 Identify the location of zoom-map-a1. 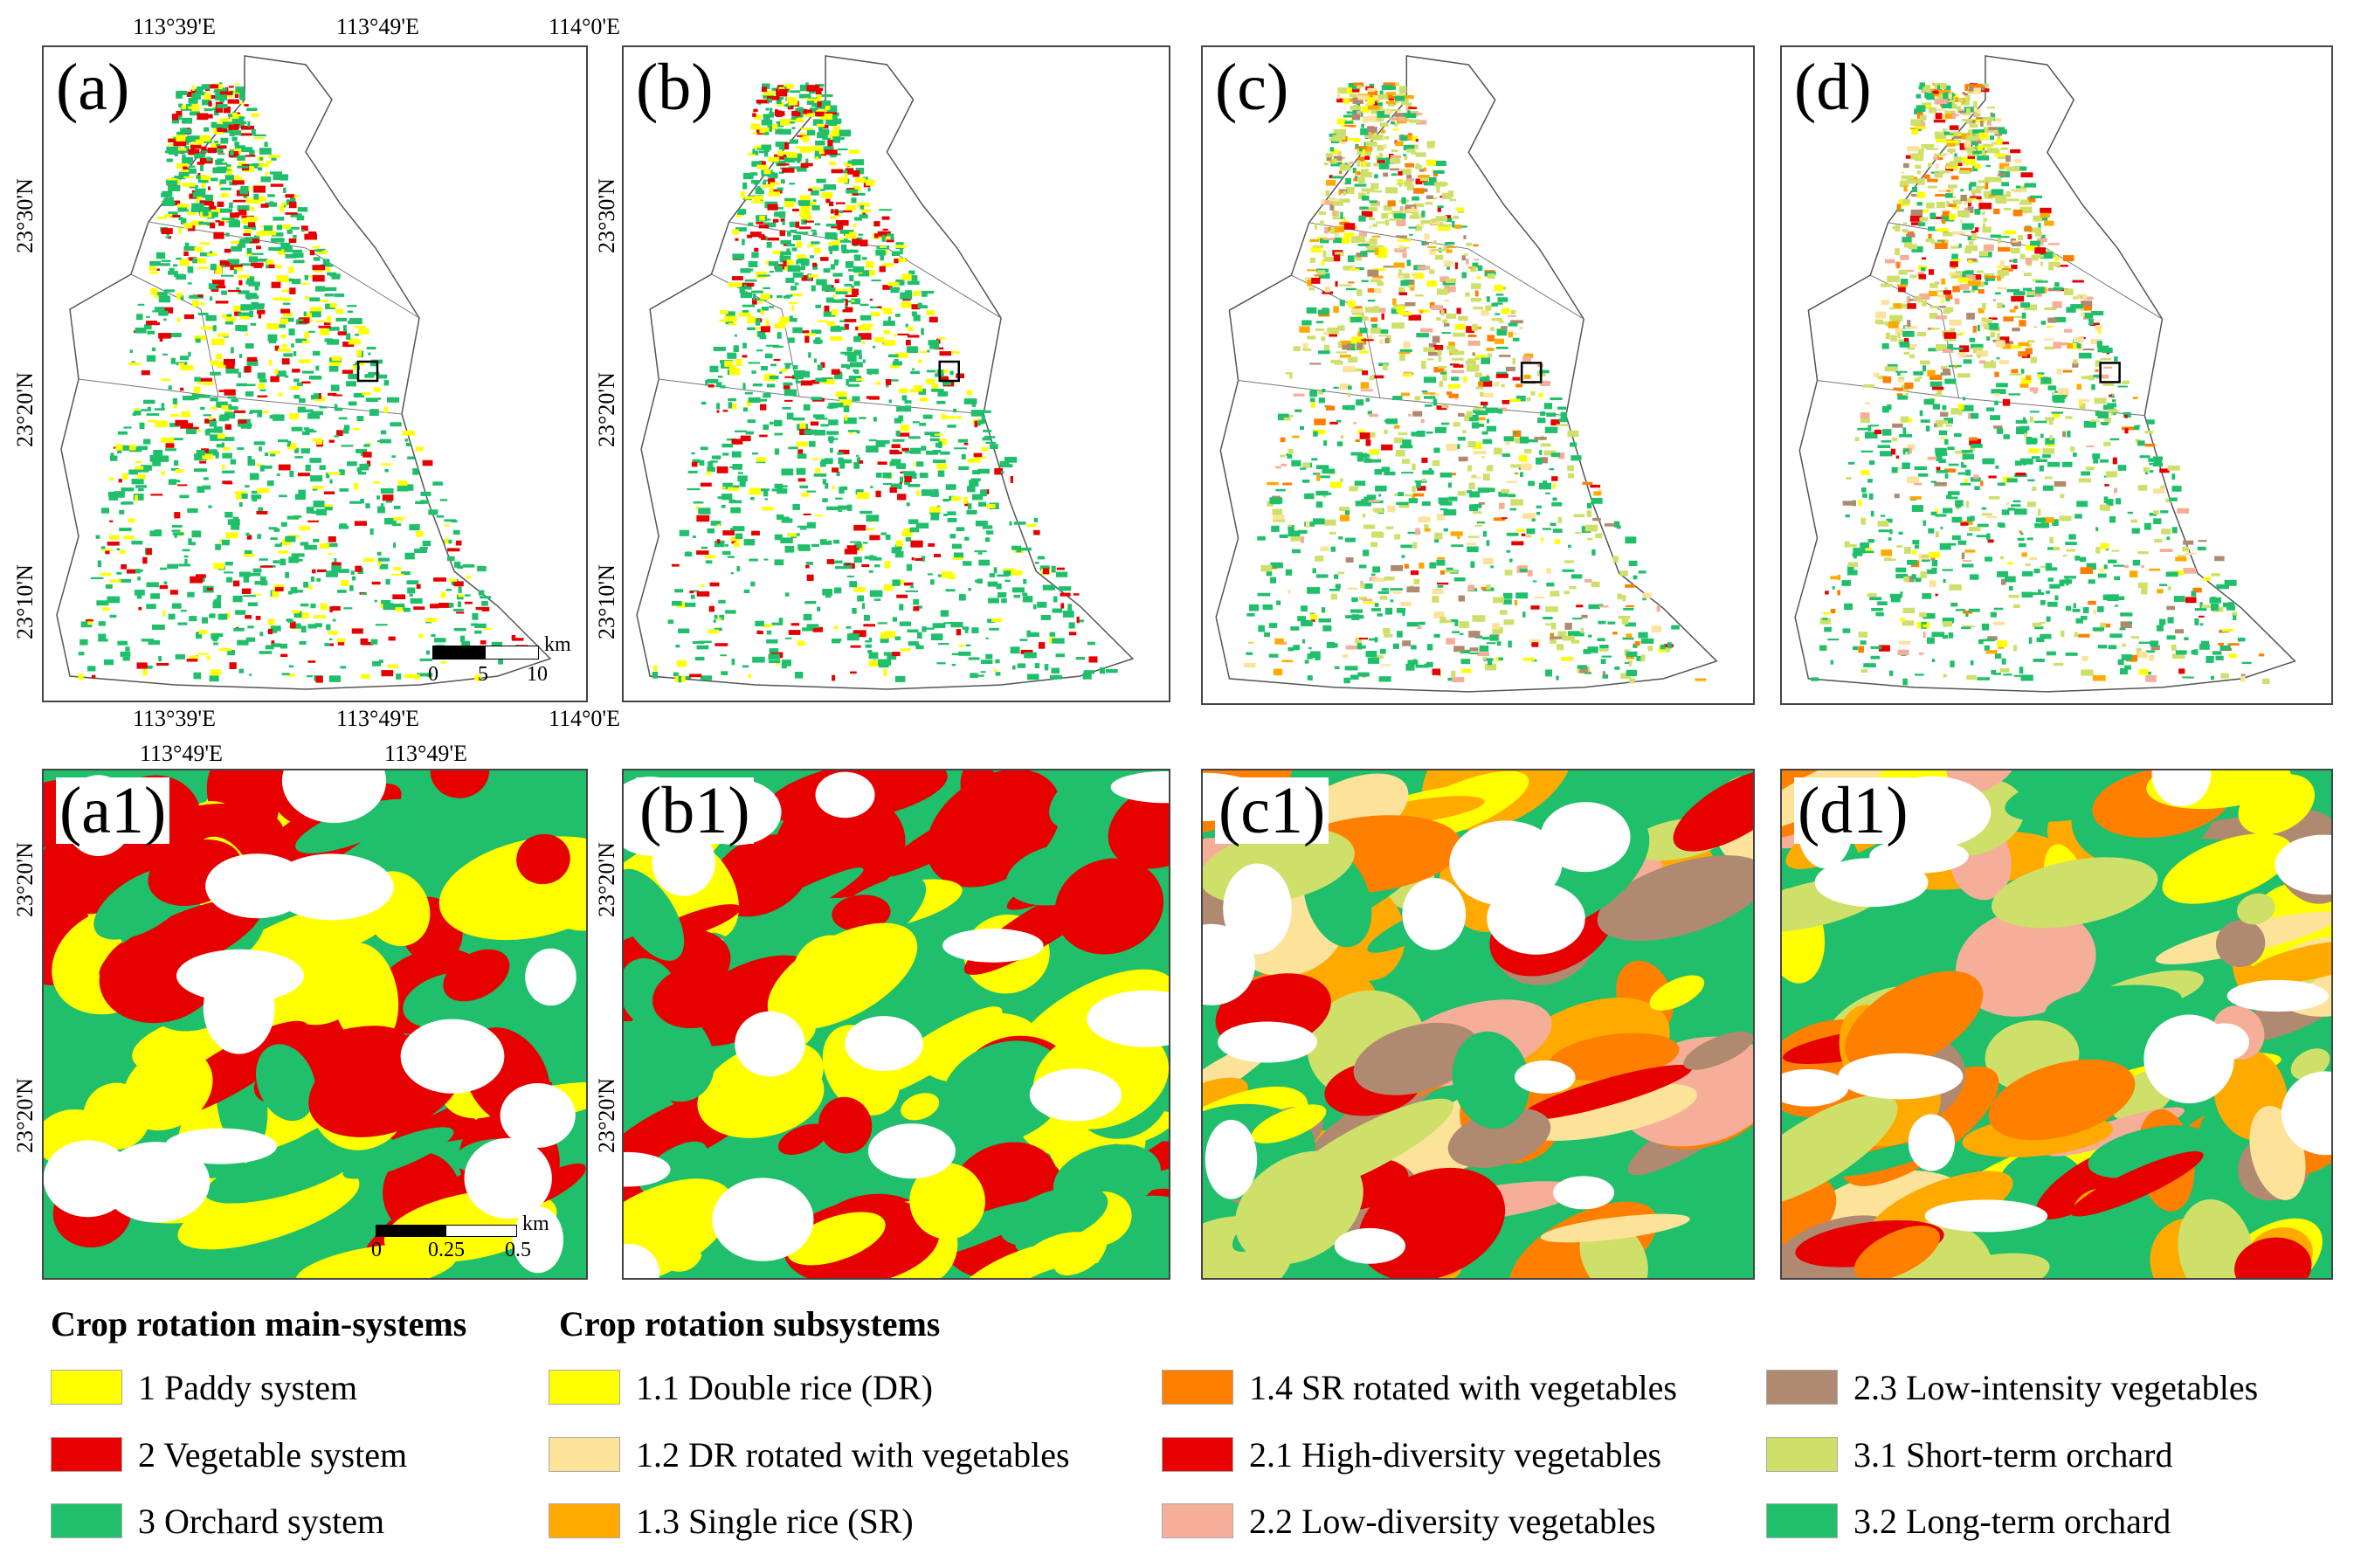
(315, 1024).